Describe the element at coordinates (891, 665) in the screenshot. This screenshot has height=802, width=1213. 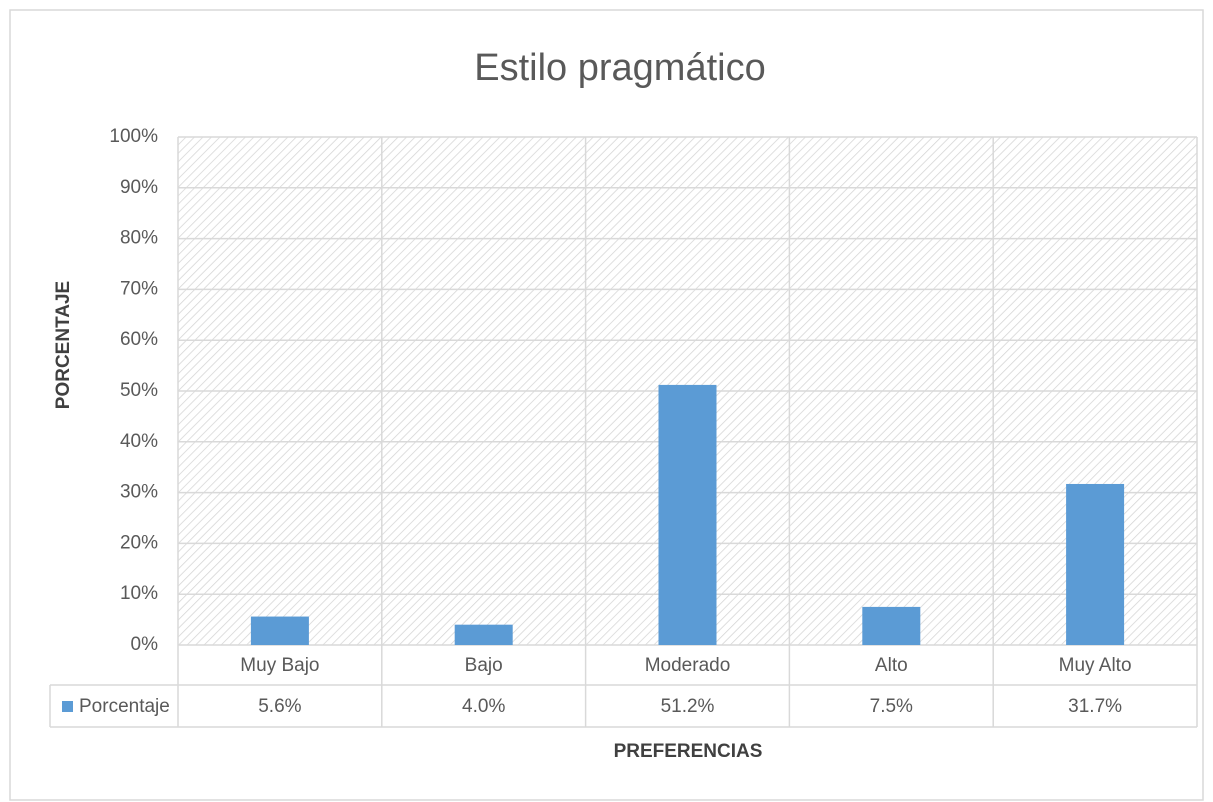
I see `x-tick-label: Alto` at that location.